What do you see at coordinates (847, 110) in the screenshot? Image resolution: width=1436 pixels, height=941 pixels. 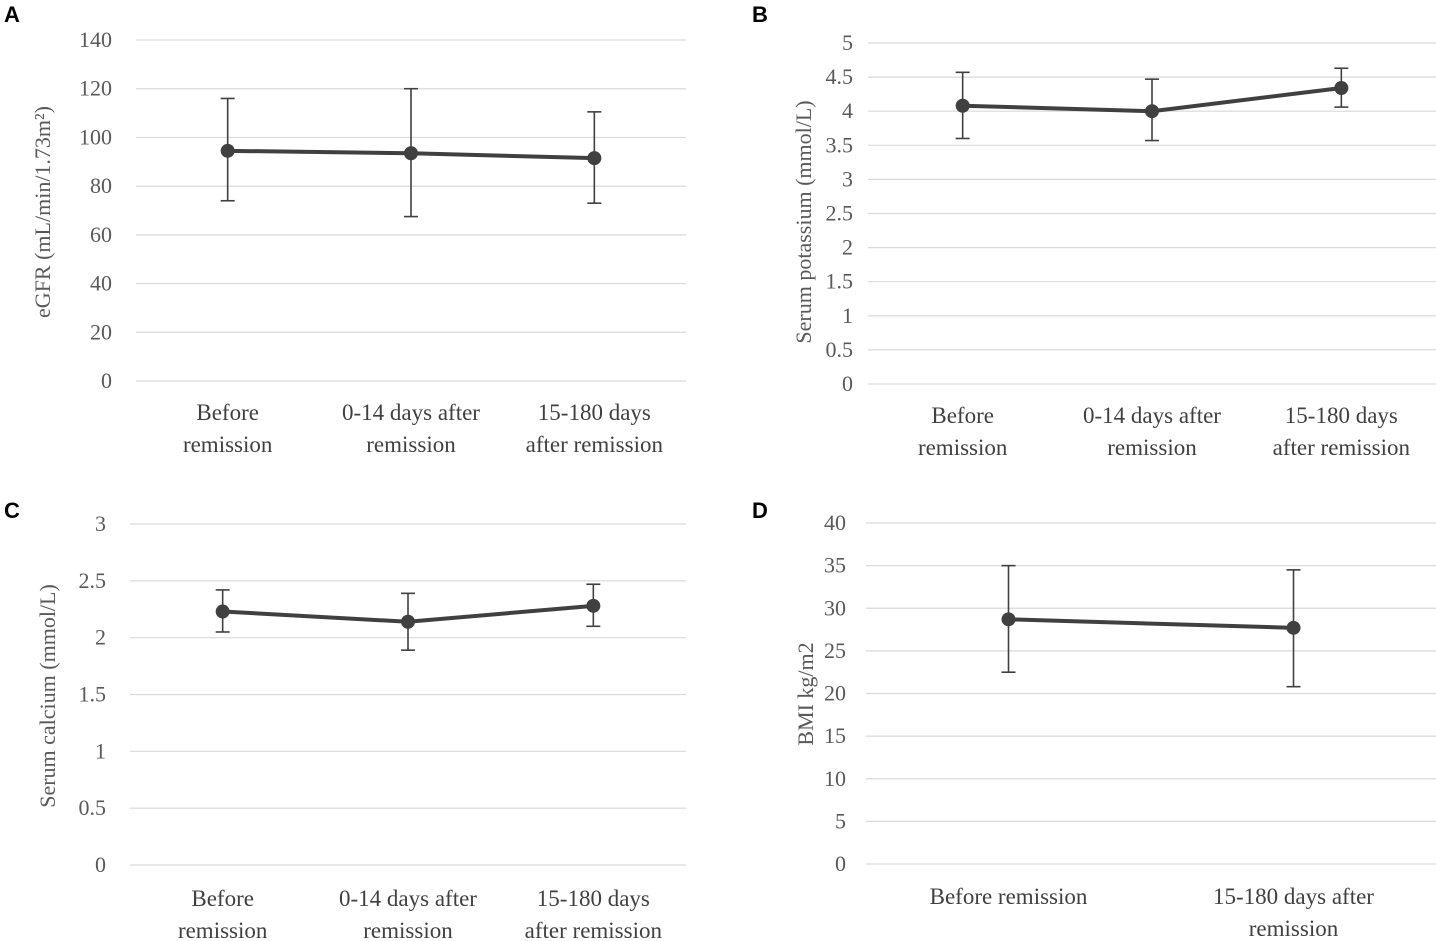 I see `y-tick-label: 4` at bounding box center [847, 110].